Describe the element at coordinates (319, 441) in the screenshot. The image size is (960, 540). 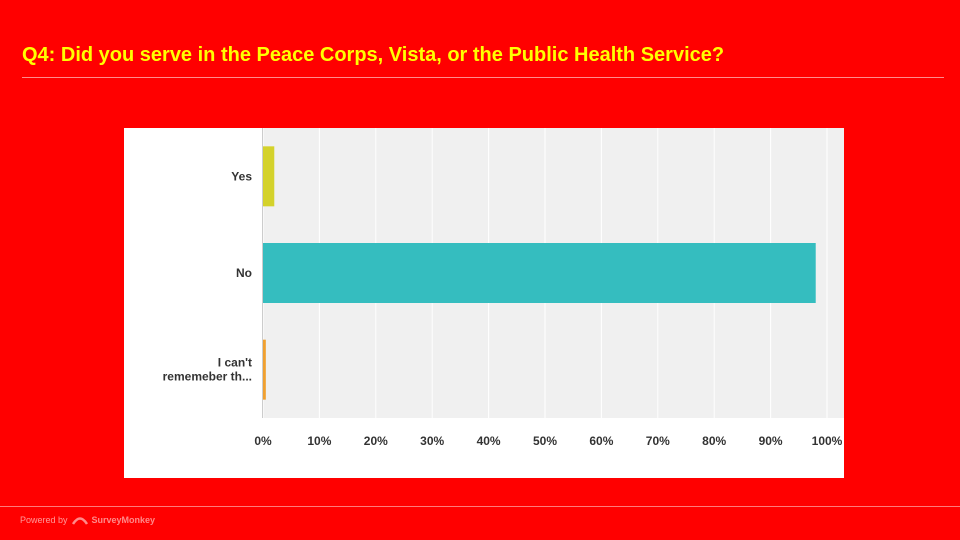
I see `x-tick-label: 10%` at that location.